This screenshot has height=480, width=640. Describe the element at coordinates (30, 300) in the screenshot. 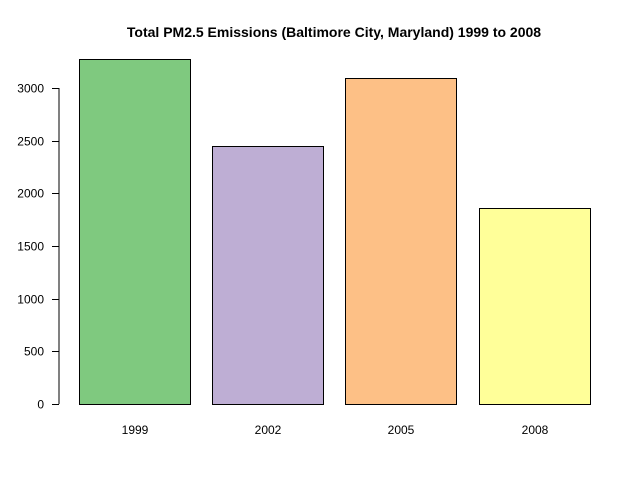

I see `y-tick-label: 1000` at that location.